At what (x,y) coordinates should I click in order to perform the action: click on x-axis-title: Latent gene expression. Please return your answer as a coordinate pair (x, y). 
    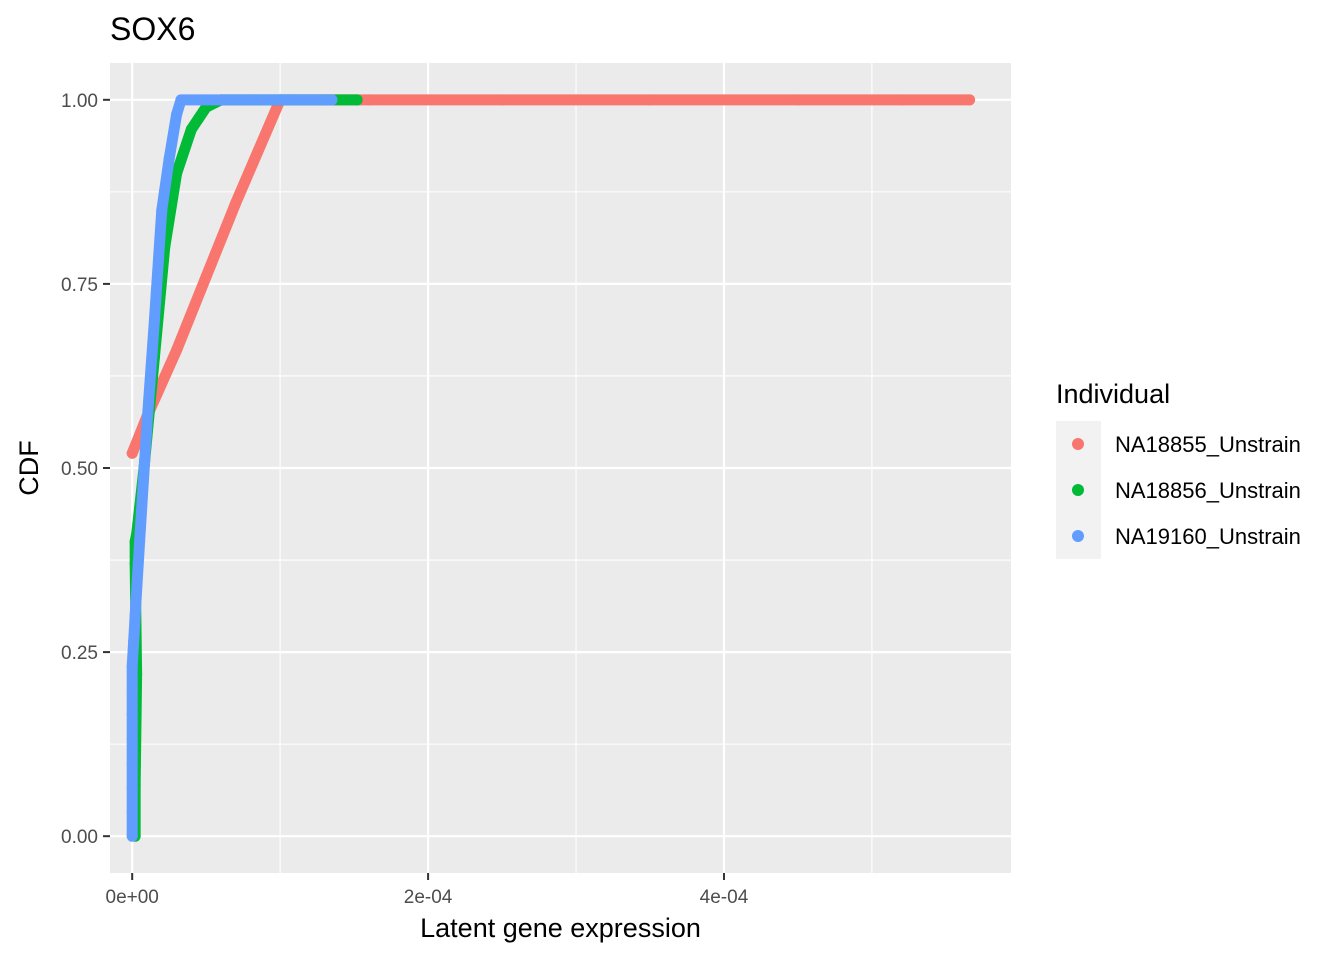
    Looking at the image, I should click on (560, 928).